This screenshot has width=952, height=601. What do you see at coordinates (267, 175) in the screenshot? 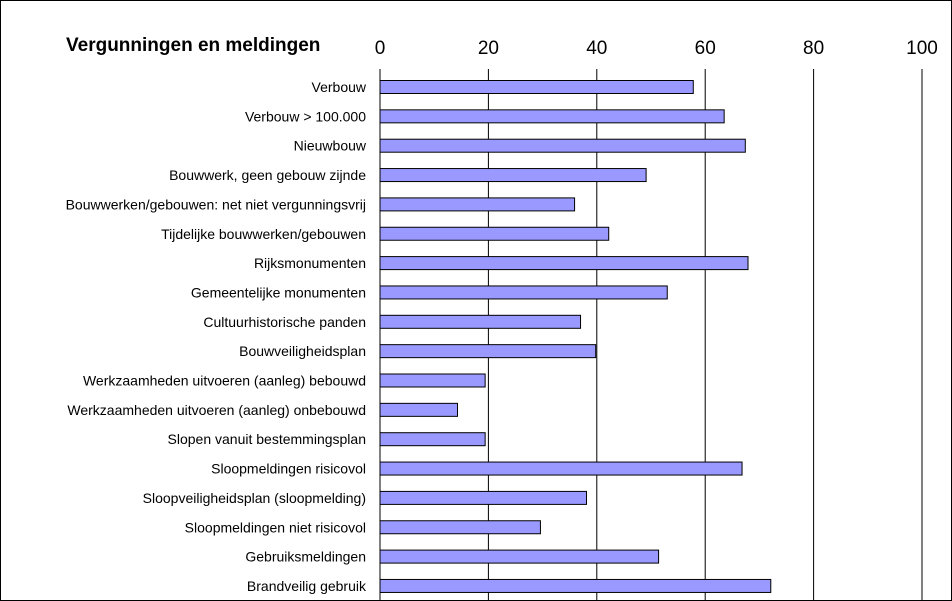
I see `category-label: Bouwwerk, geen gebouw zijnde` at bounding box center [267, 175].